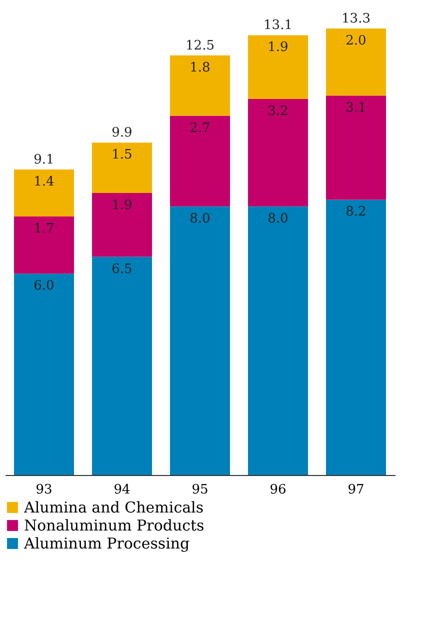 The height and width of the screenshot is (627, 426). Describe the element at coordinates (122, 269) in the screenshot. I see `data-label: 6.5` at that location.